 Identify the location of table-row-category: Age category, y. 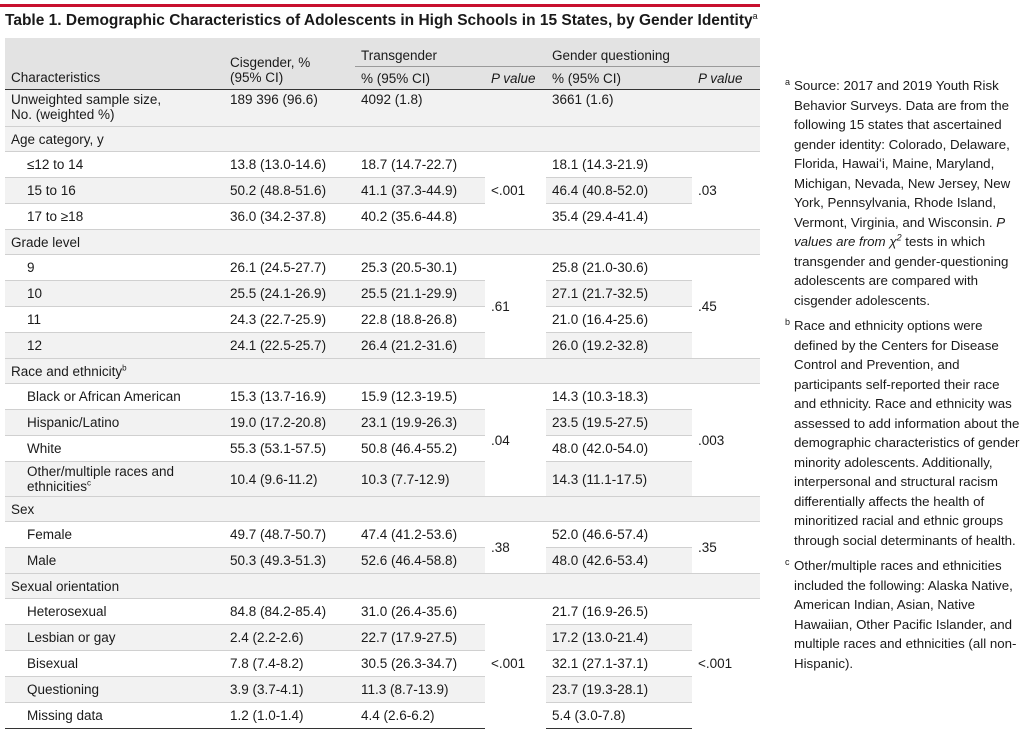
(383, 139).